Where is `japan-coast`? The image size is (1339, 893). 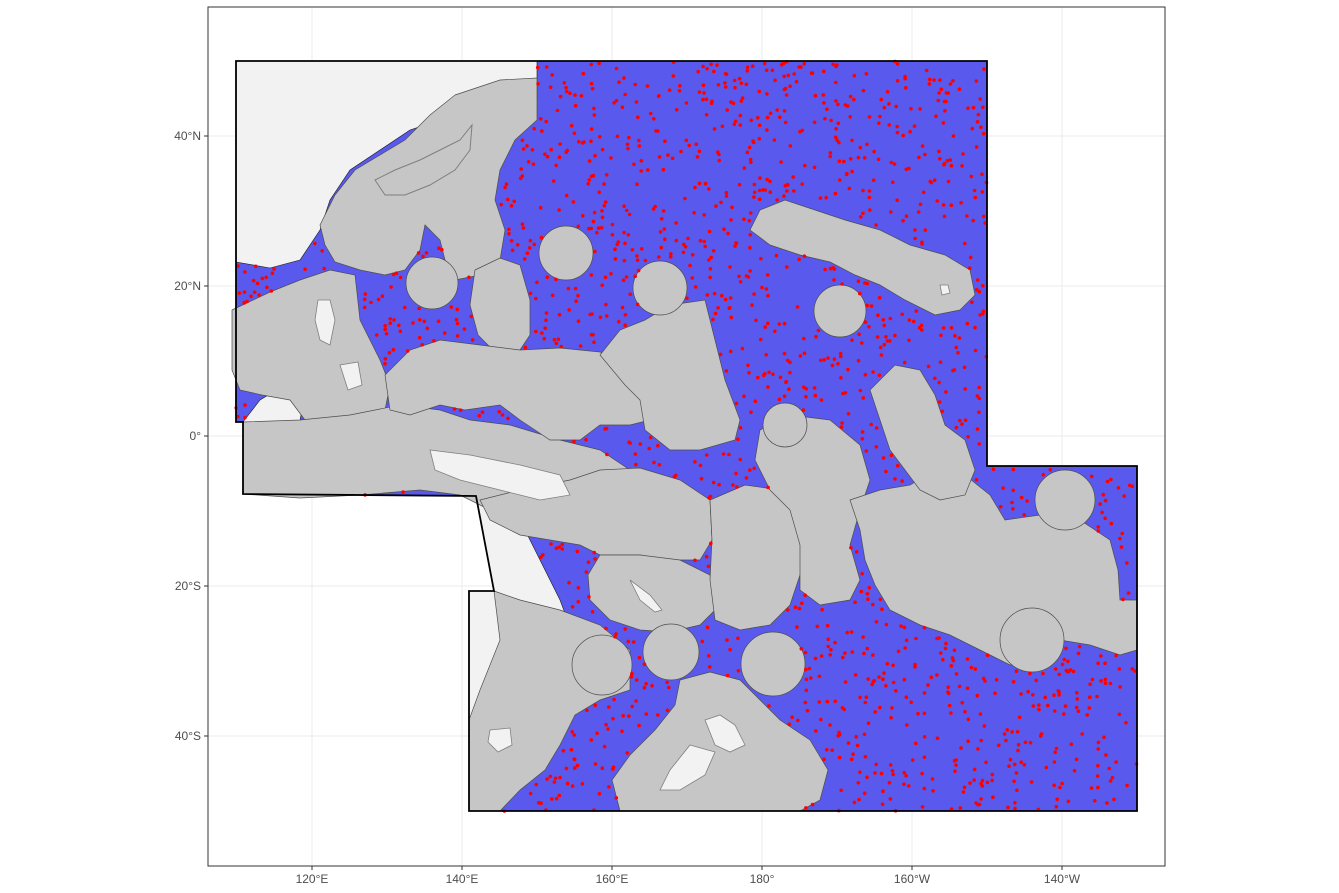
japan-coast is located at coordinates (423, 159).